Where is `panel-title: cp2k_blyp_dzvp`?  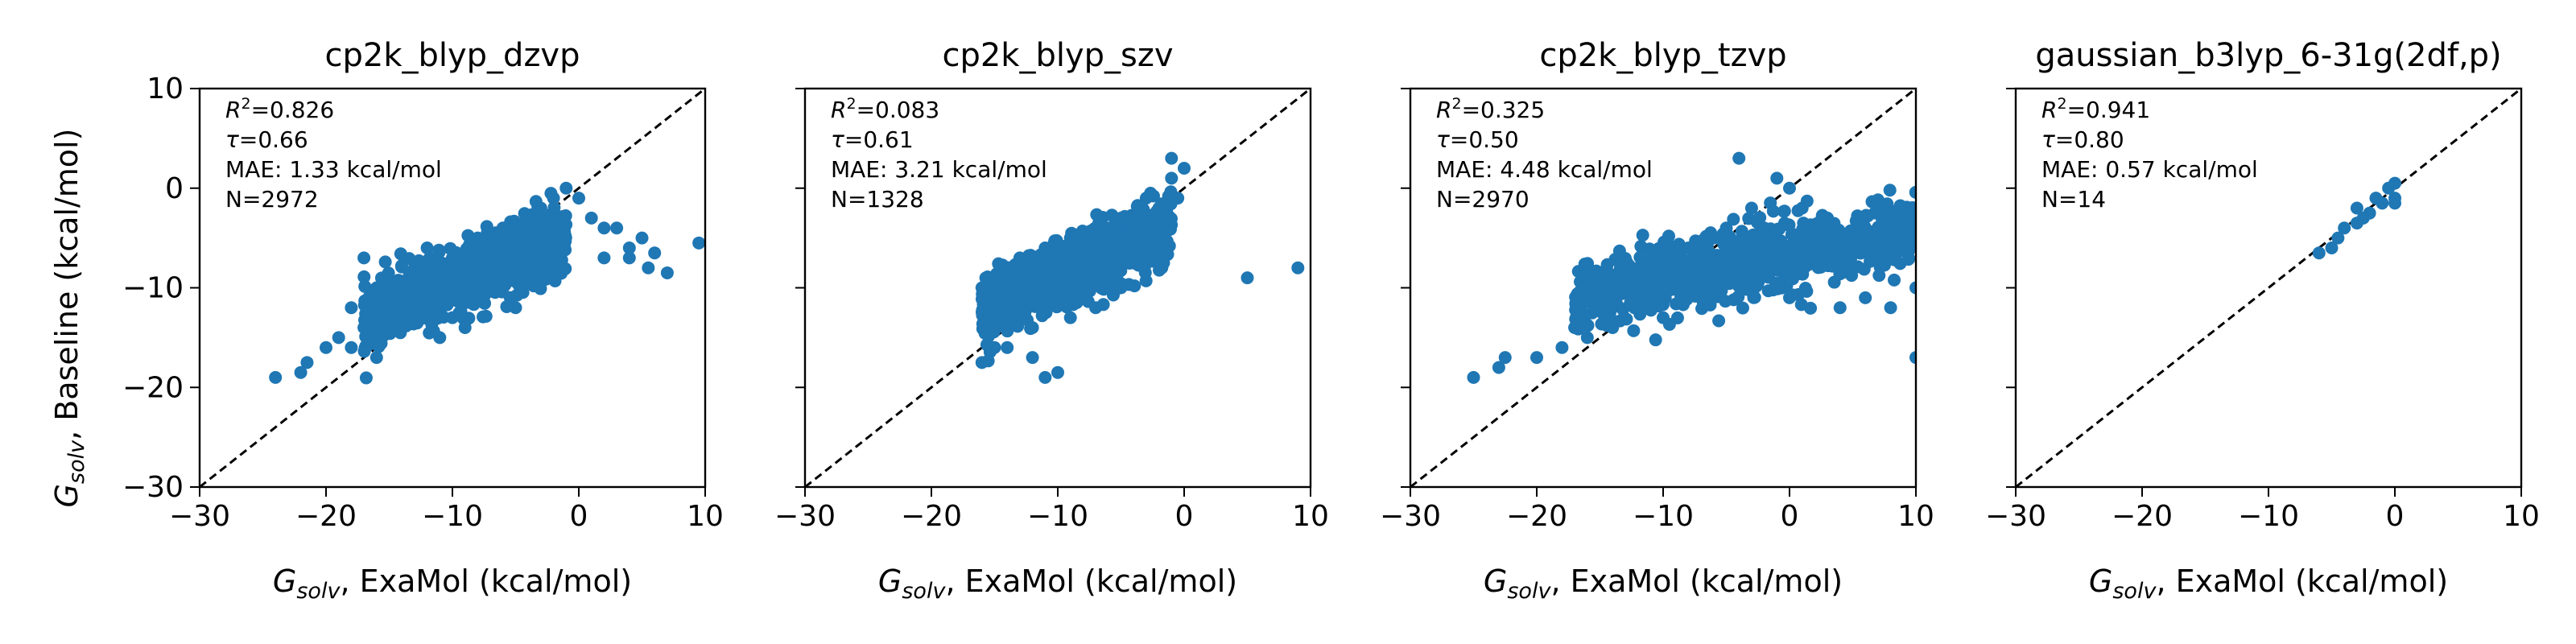 panel-title: cp2k_blyp_dzvp is located at coordinates (452, 55).